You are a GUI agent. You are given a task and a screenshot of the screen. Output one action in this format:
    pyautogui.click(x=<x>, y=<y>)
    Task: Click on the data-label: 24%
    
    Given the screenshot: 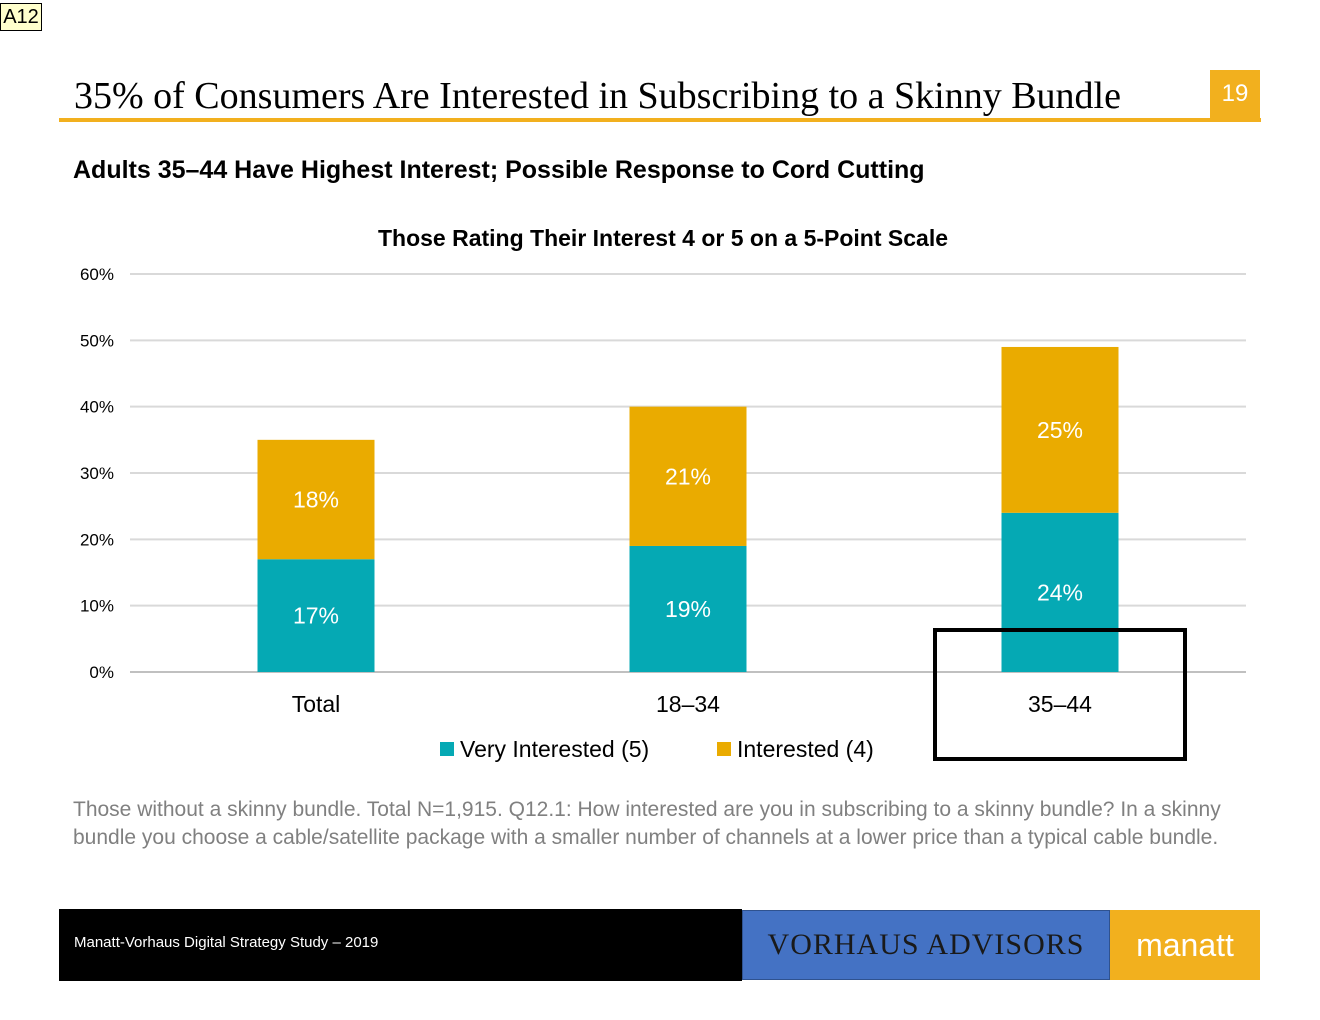 What is the action you would take?
    pyautogui.click(x=1060, y=592)
    